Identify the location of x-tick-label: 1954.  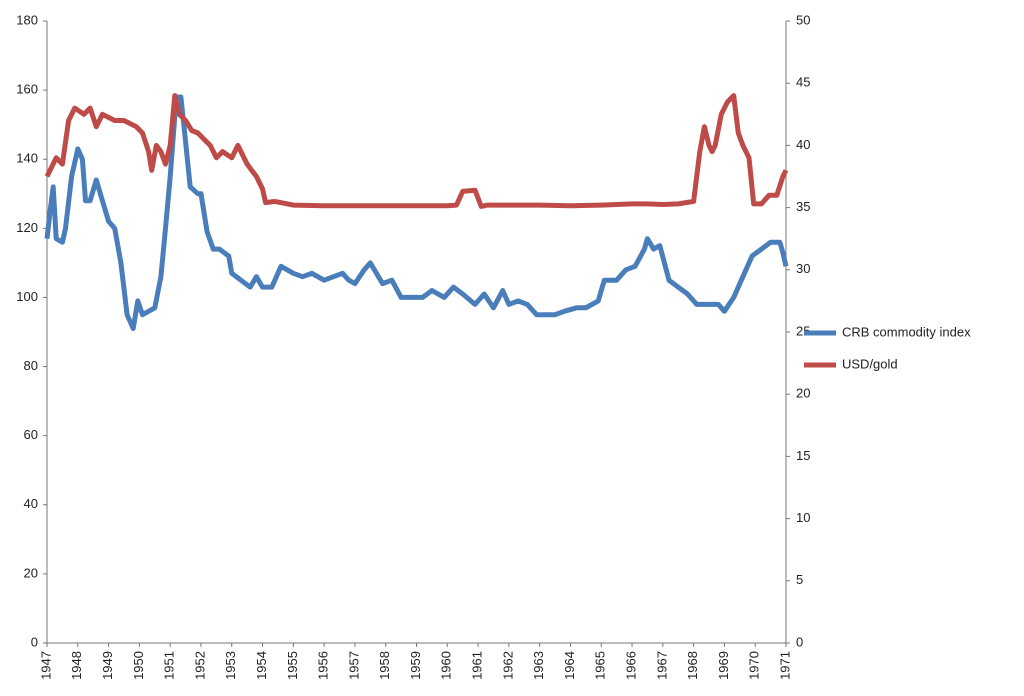
(261, 665).